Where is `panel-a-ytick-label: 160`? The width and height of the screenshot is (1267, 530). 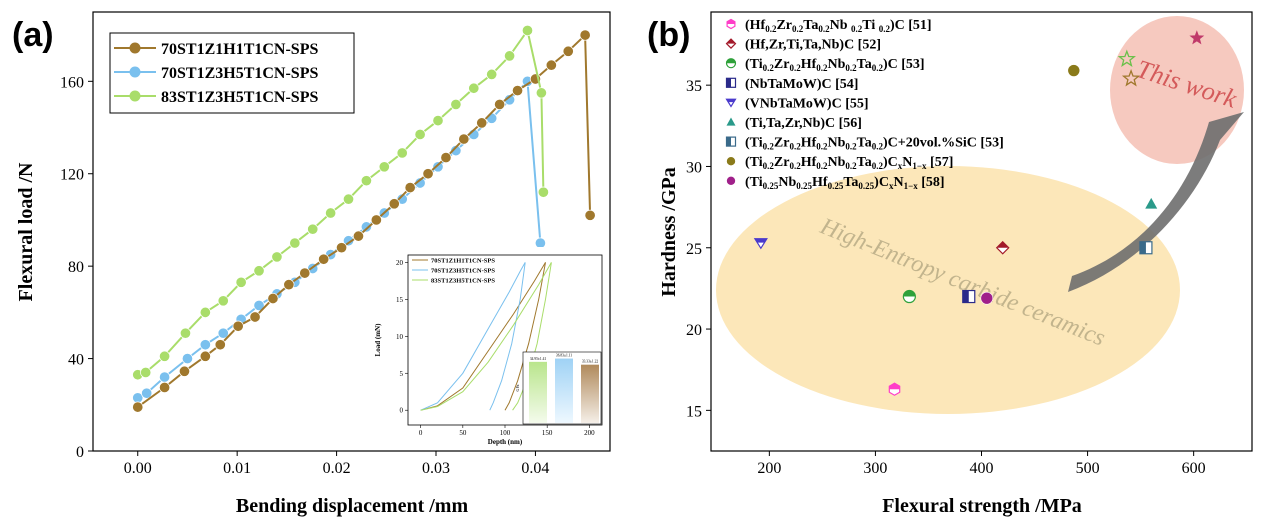 panel-a-ytick-label: 160 is located at coordinates (72, 82).